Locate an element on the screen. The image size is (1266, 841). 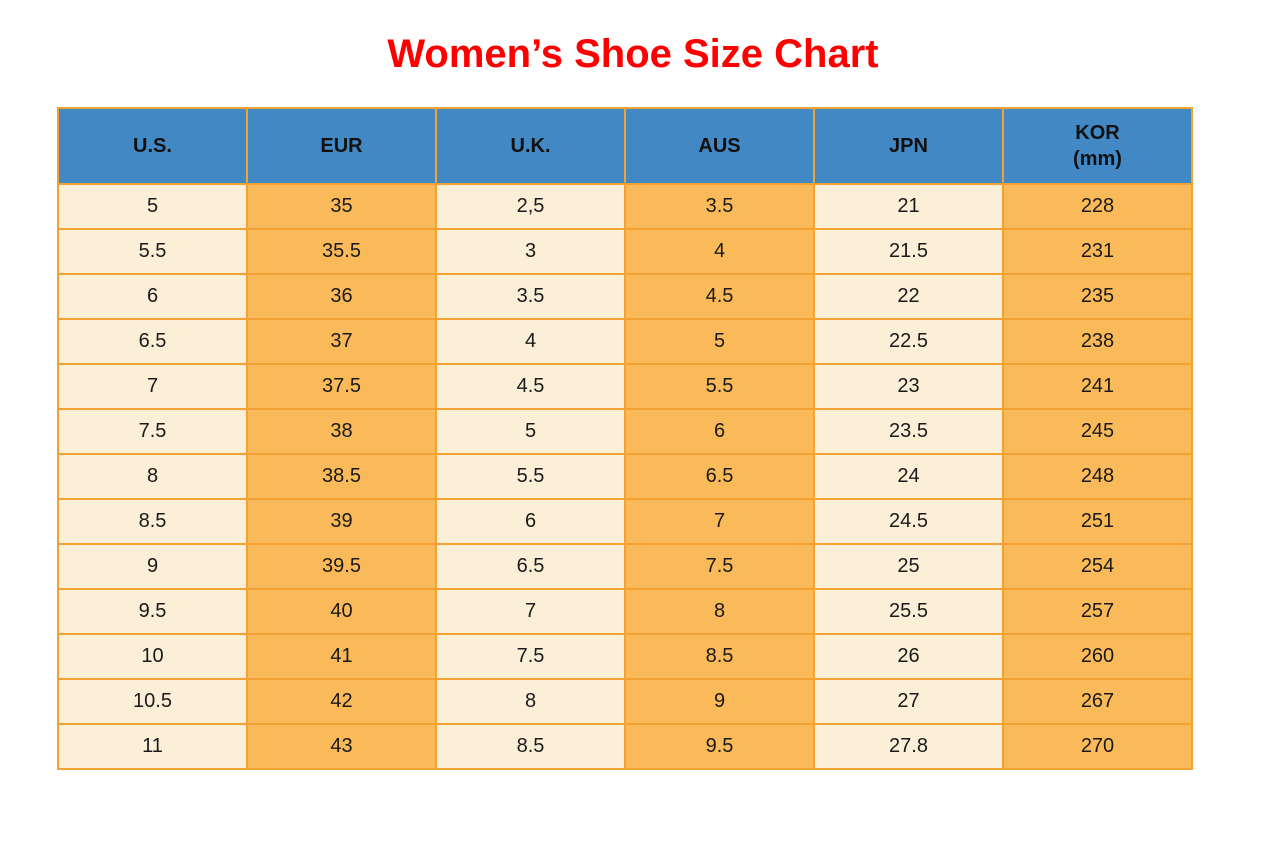
table-cell: 26 is located at coordinates (908, 656).